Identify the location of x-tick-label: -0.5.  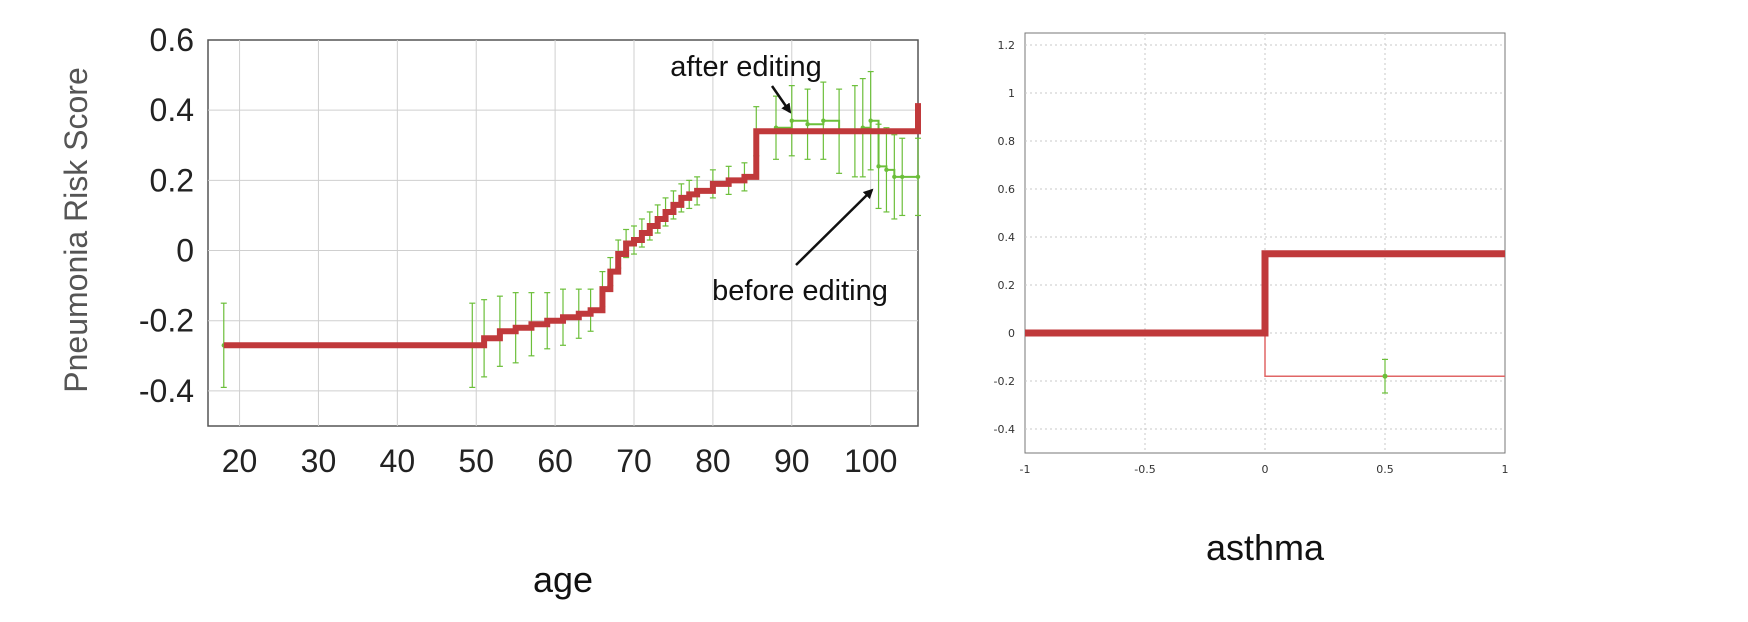
(1144, 469).